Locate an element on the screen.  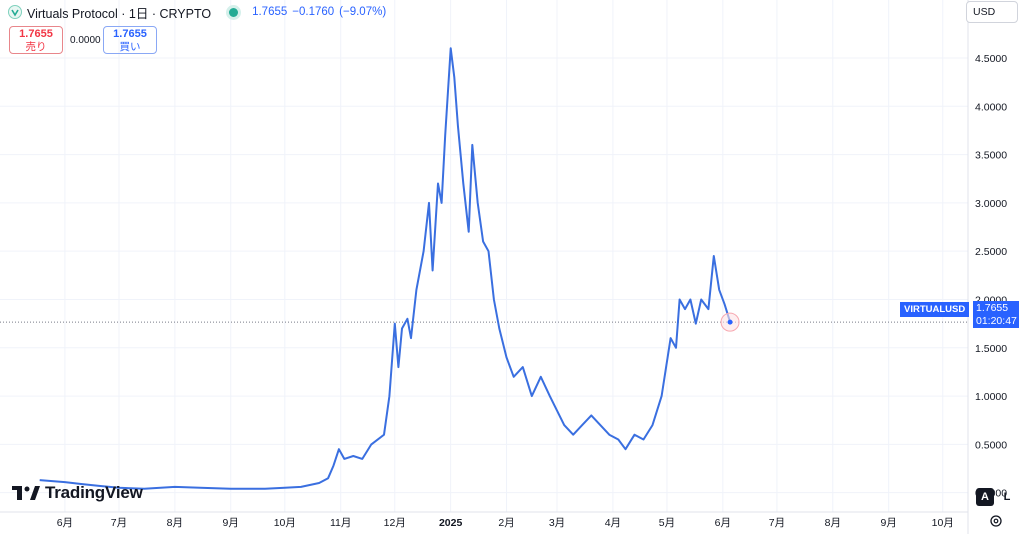
y-tick-label: 3.0000 is located at coordinates (991, 204).